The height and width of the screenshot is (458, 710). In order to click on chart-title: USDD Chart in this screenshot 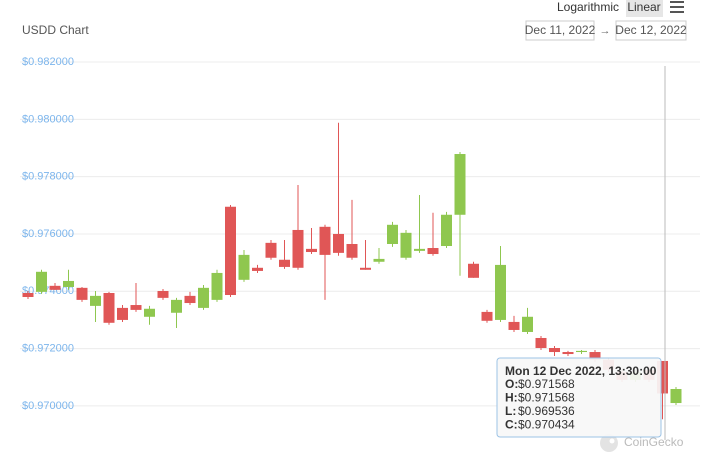, I will do `click(55, 30)`.